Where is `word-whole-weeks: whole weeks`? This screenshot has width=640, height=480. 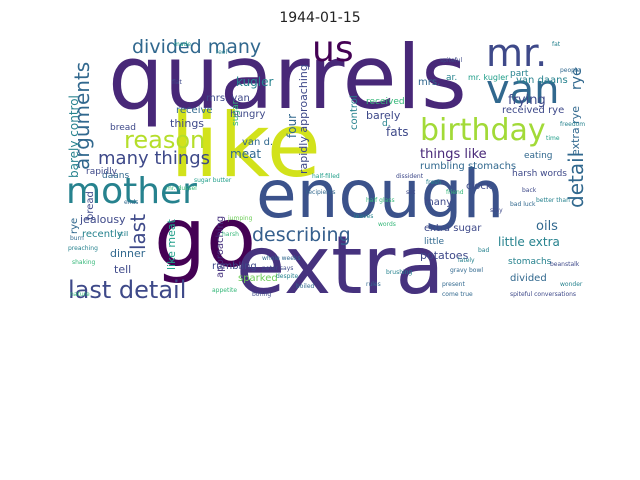 word-whole-weeks: whole weeks is located at coordinates (281, 258).